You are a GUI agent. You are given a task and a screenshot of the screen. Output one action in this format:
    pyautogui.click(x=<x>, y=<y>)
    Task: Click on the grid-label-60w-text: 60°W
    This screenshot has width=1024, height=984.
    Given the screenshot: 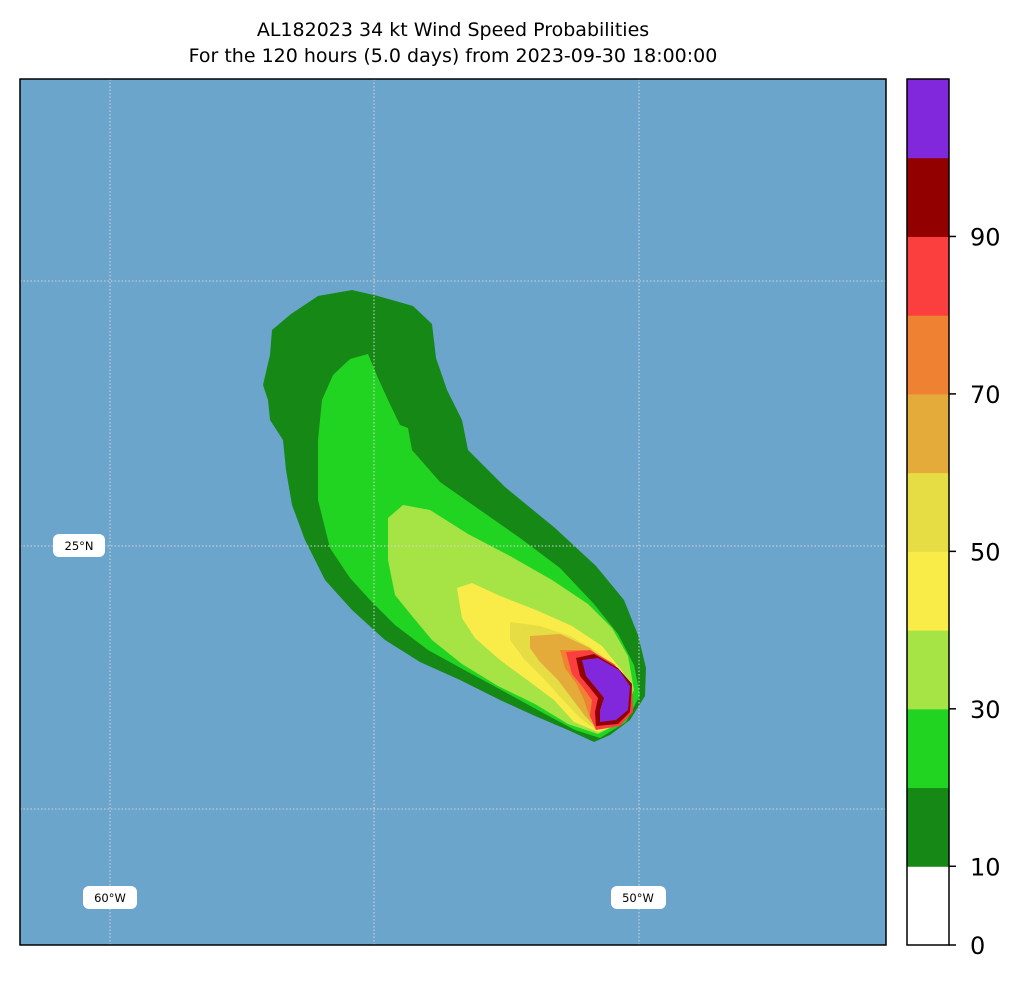 What is the action you would take?
    pyautogui.click(x=110, y=898)
    